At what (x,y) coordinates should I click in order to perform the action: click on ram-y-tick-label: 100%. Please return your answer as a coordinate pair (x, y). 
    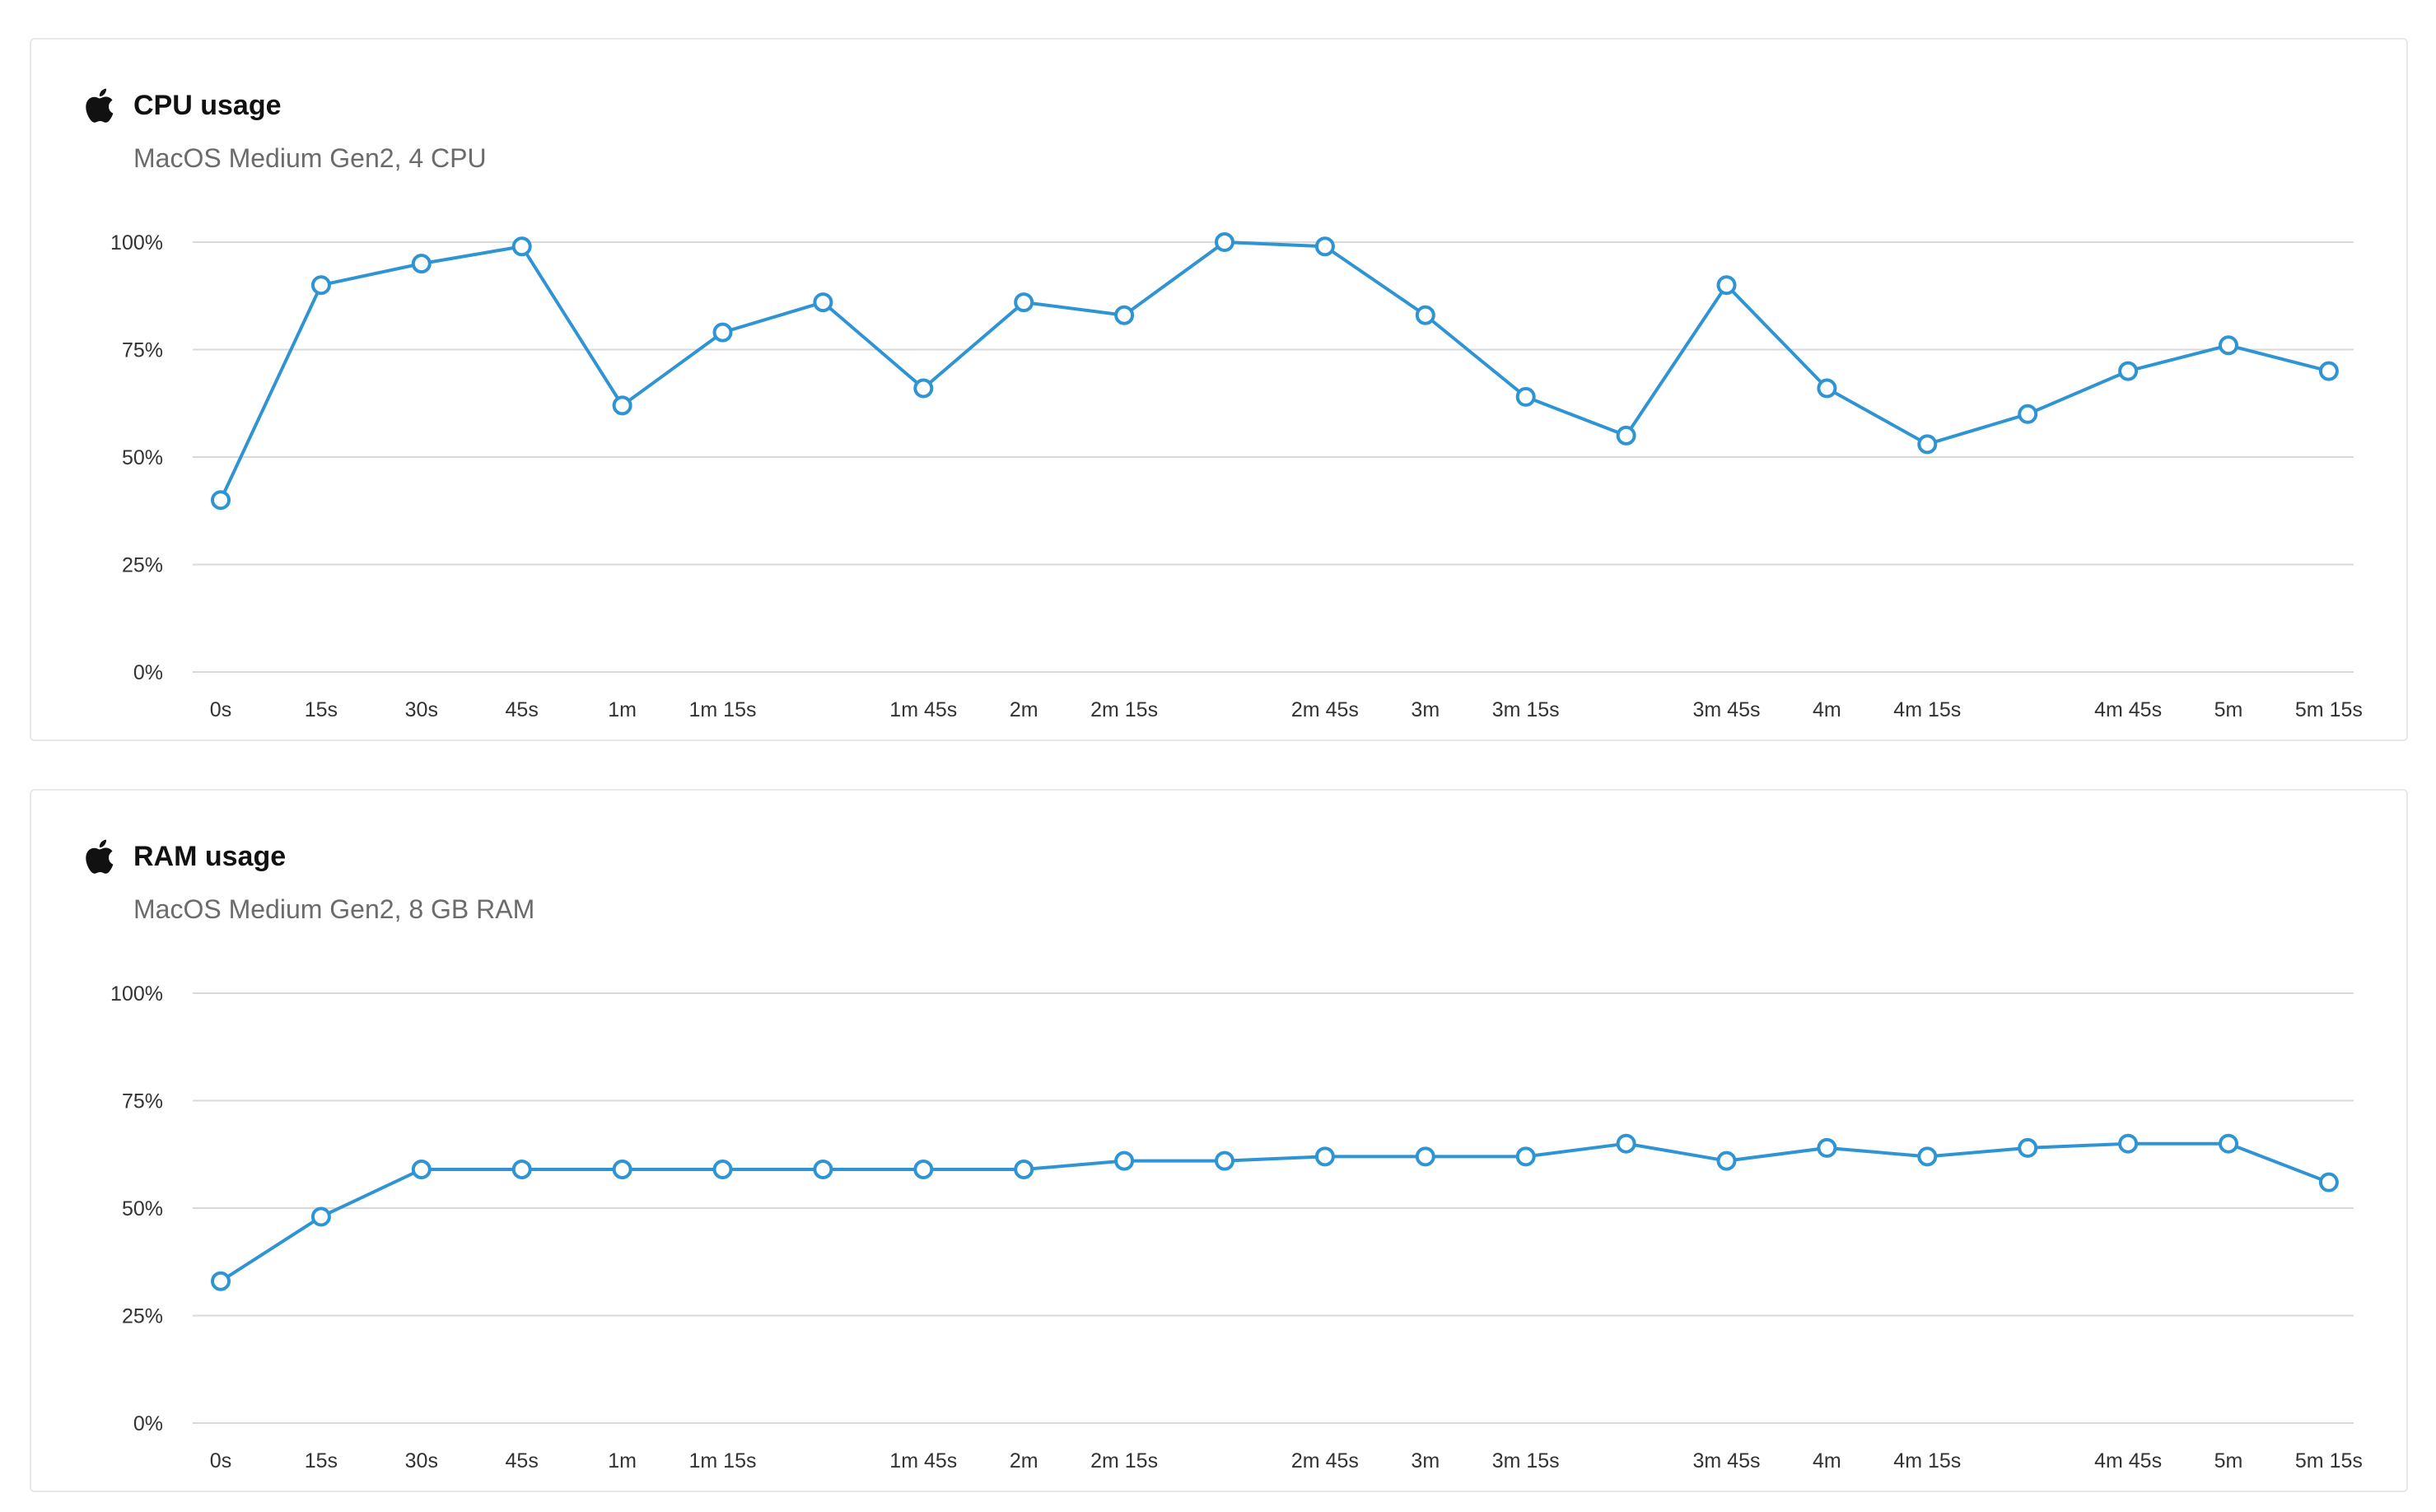
    Looking at the image, I should click on (136, 994).